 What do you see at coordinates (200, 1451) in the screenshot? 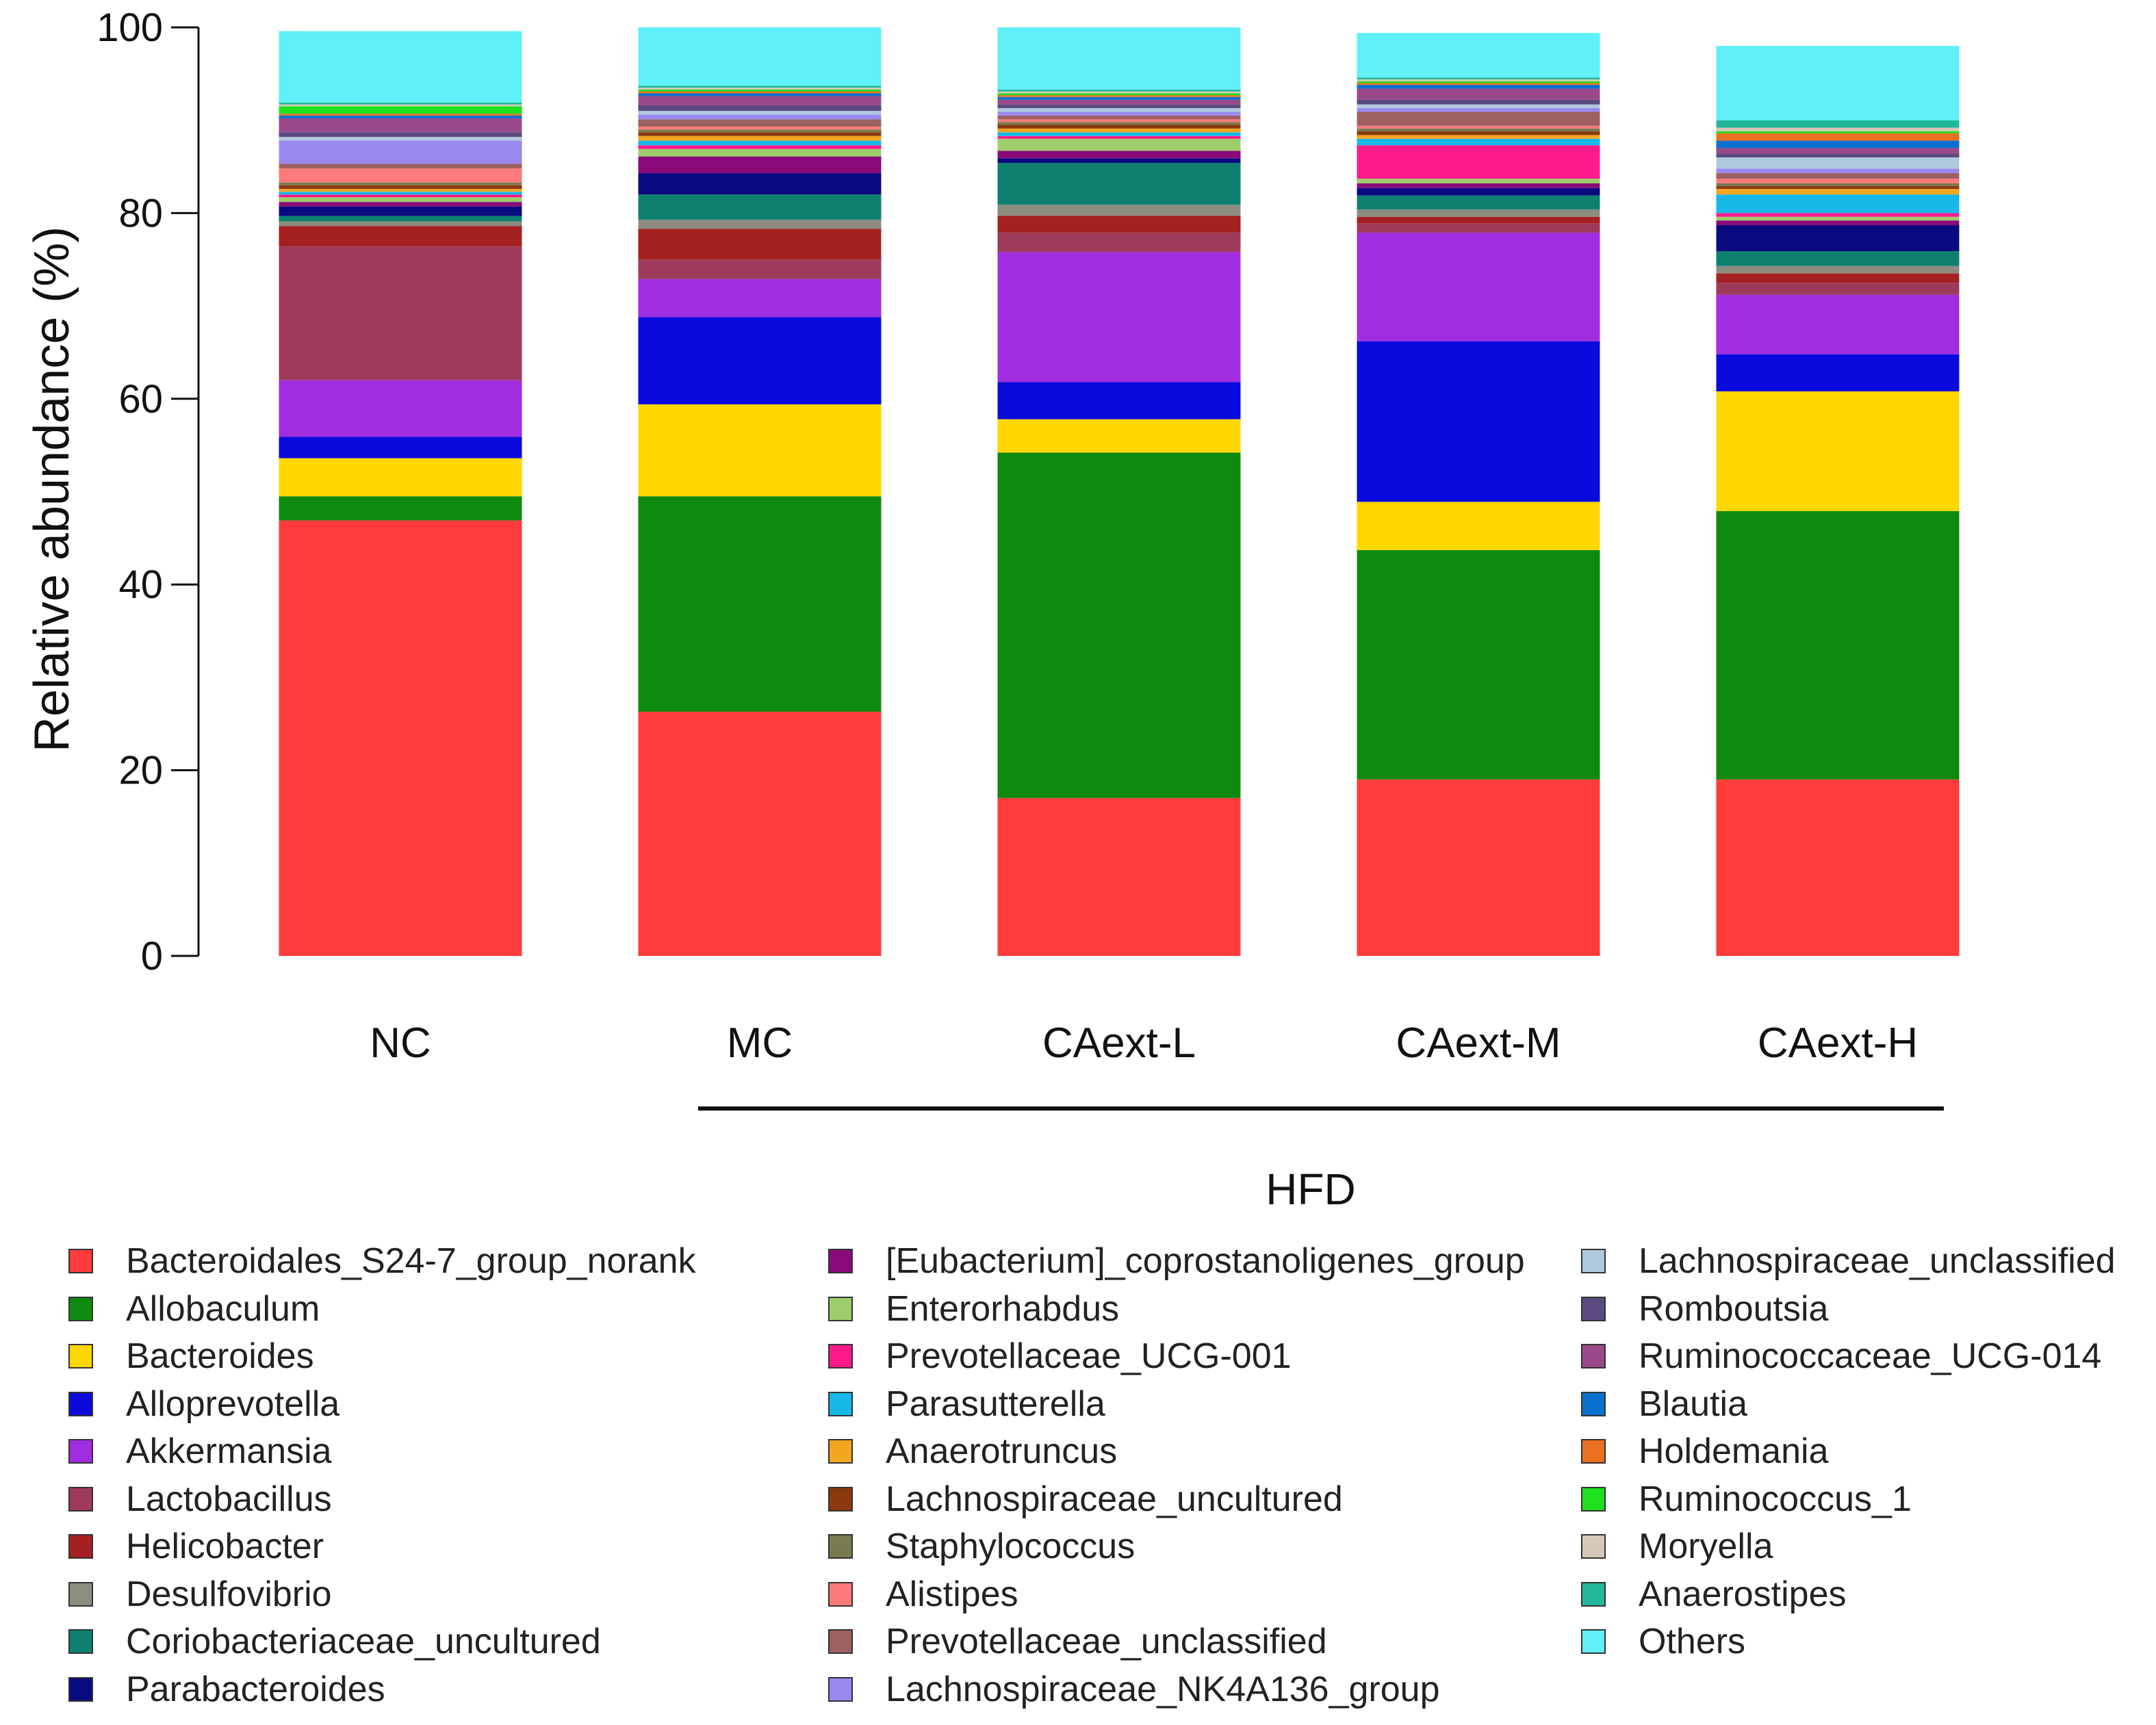
I see `legend-item: Akkermansia` at bounding box center [200, 1451].